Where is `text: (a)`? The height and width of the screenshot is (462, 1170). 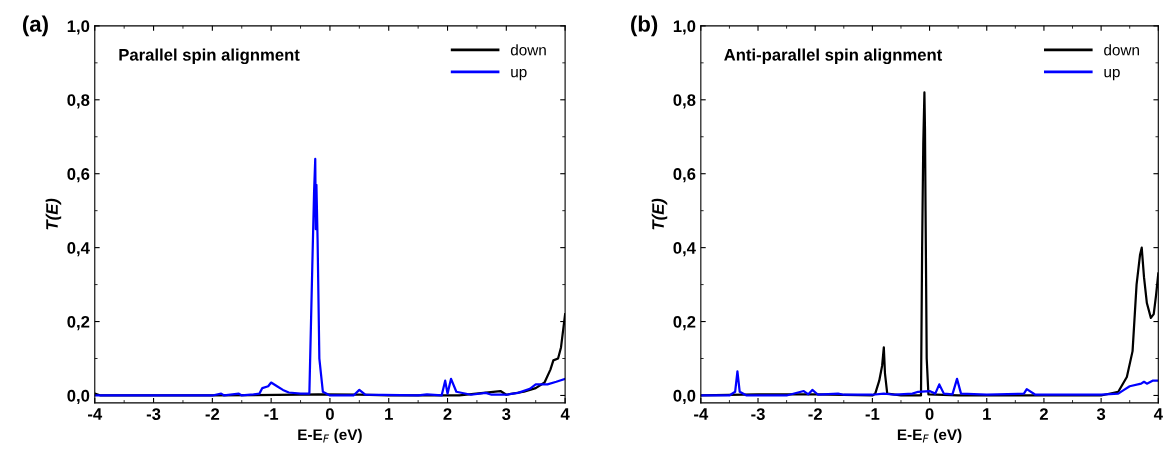 text: (a) is located at coordinates (35, 26).